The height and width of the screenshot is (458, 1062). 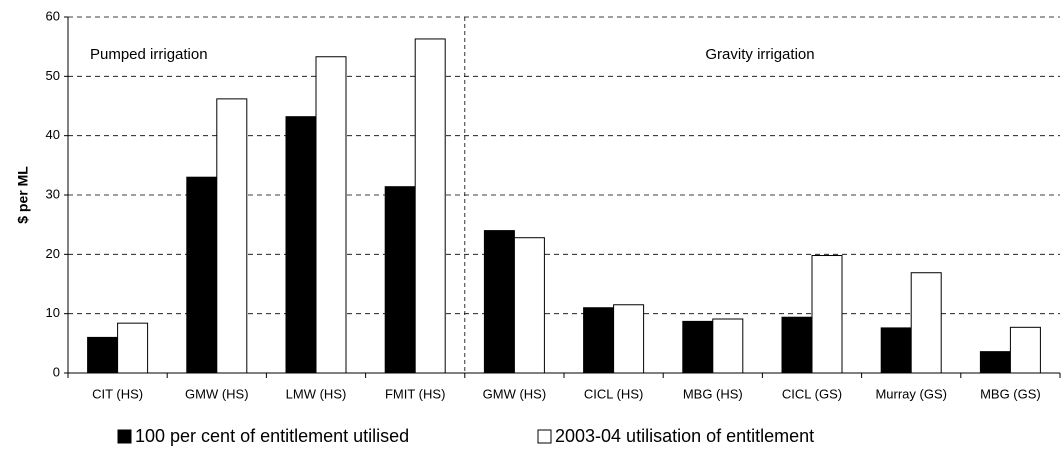 What do you see at coordinates (53, 15) in the screenshot?
I see `y-tick-label: 60` at bounding box center [53, 15].